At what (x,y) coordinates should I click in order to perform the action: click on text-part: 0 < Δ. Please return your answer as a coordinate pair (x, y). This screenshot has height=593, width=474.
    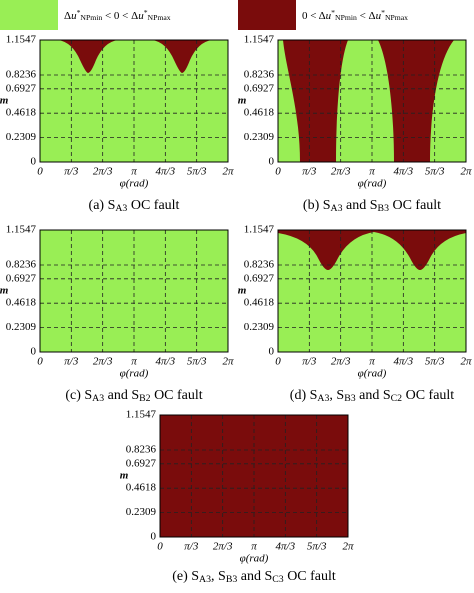
    Looking at the image, I should click on (314, 16).